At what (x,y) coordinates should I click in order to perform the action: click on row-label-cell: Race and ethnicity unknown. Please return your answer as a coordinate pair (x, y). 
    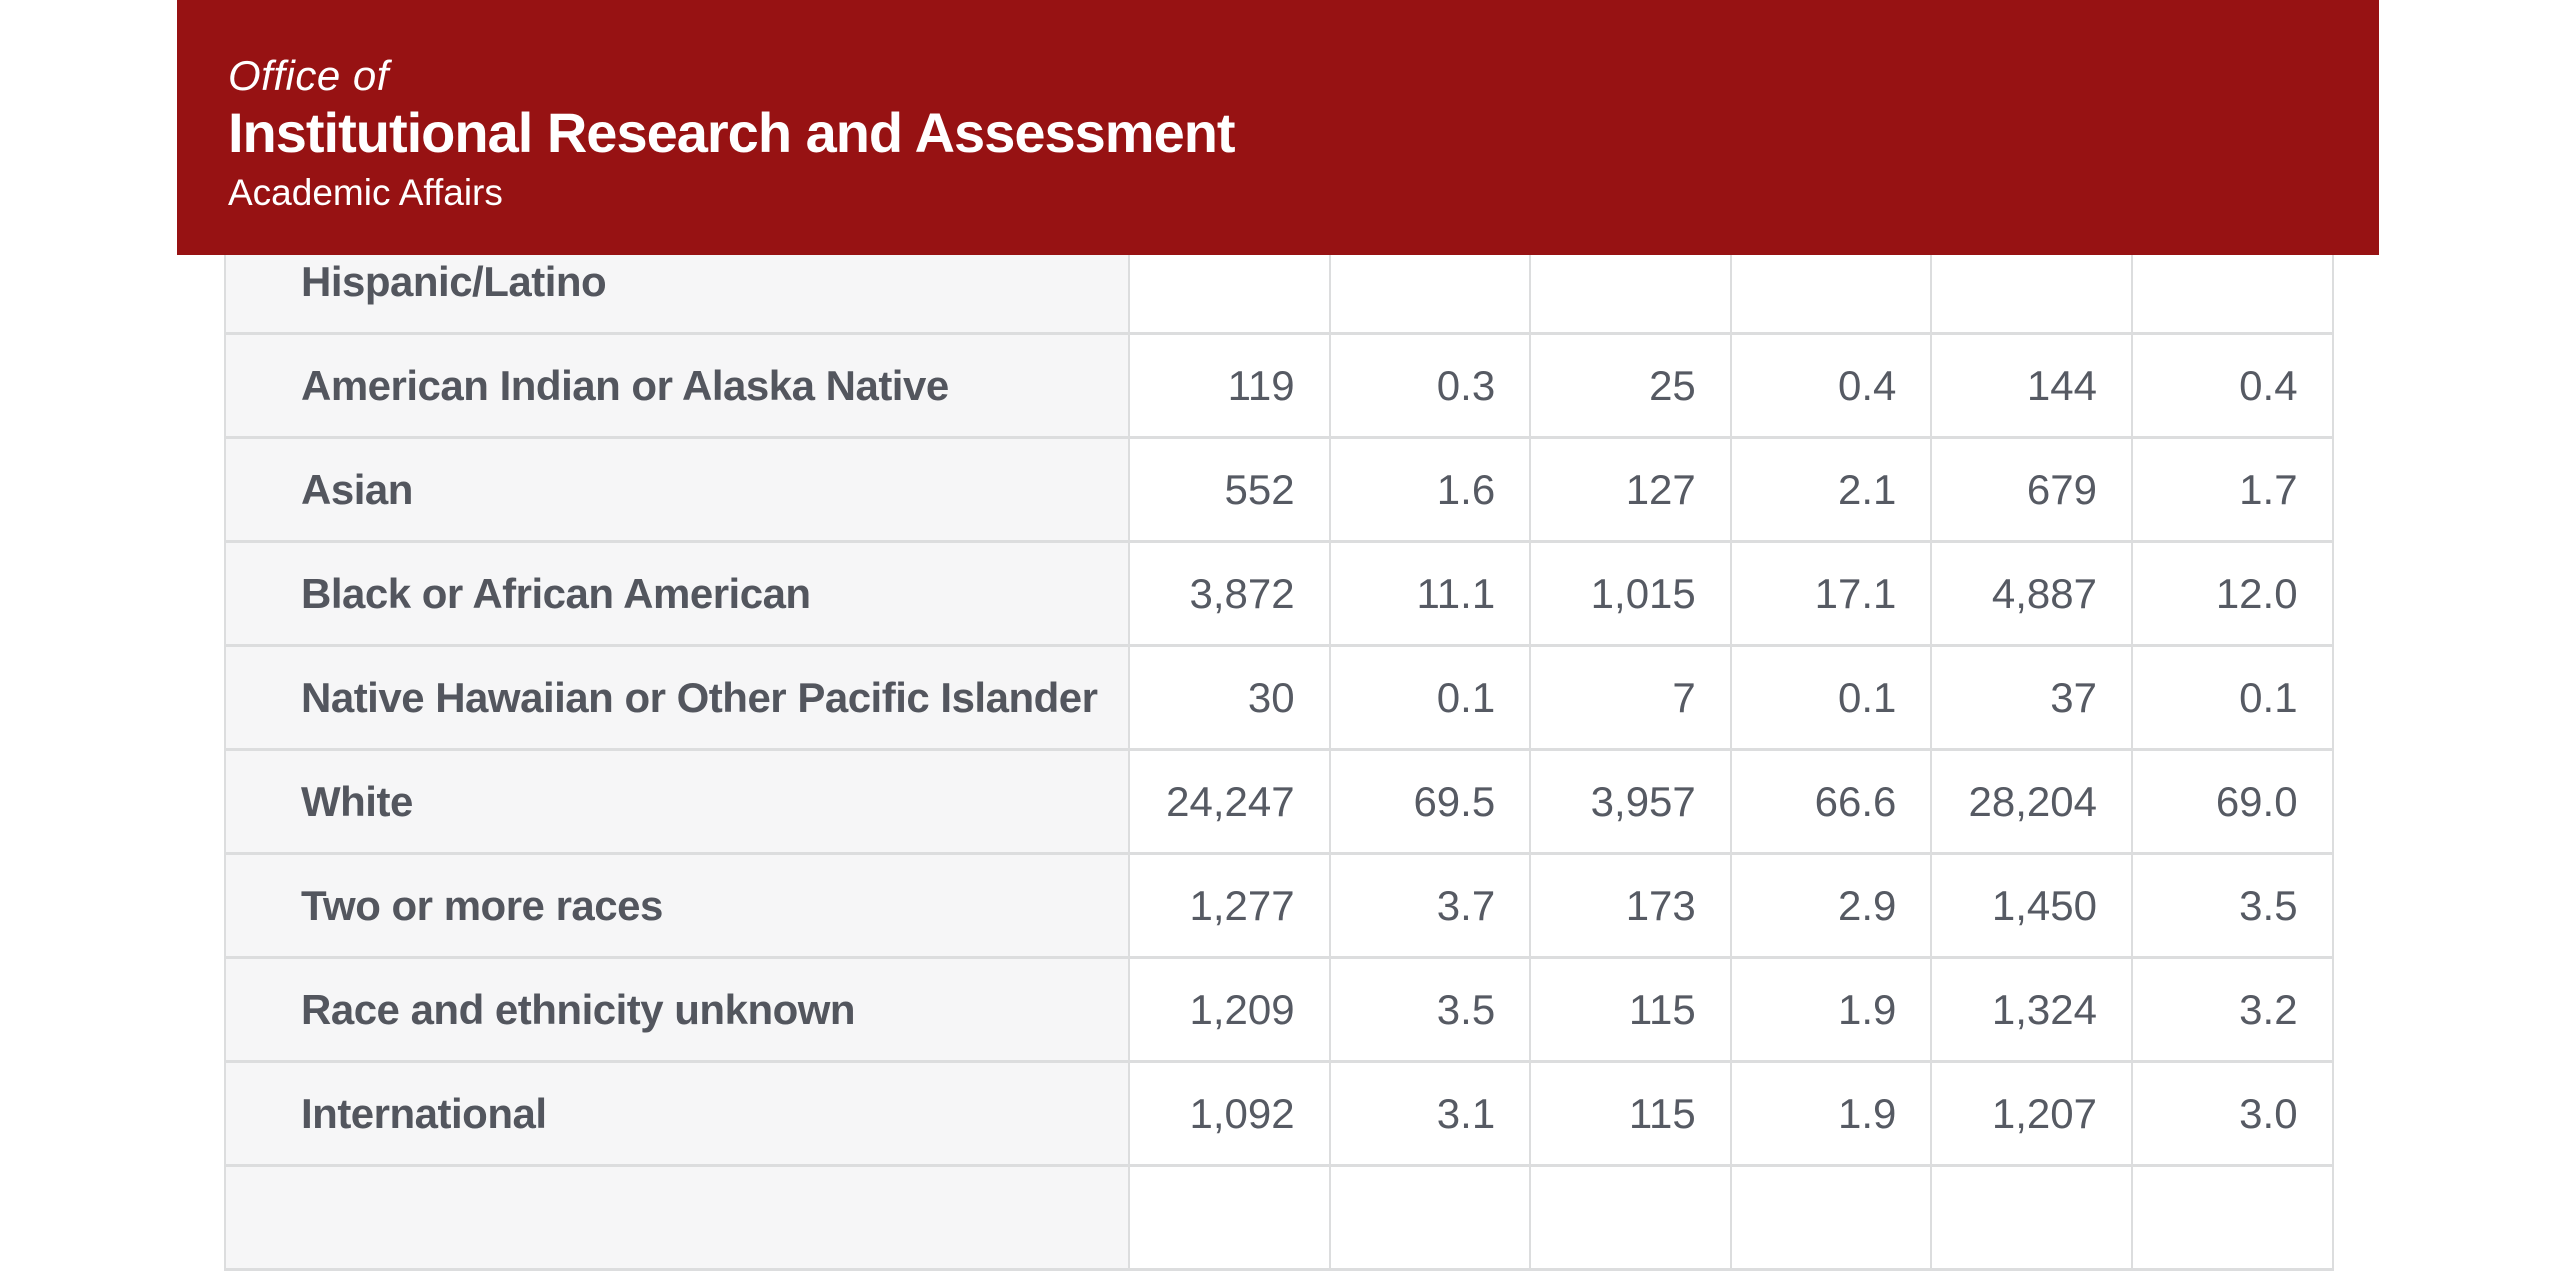
    Looking at the image, I should click on (677, 1009).